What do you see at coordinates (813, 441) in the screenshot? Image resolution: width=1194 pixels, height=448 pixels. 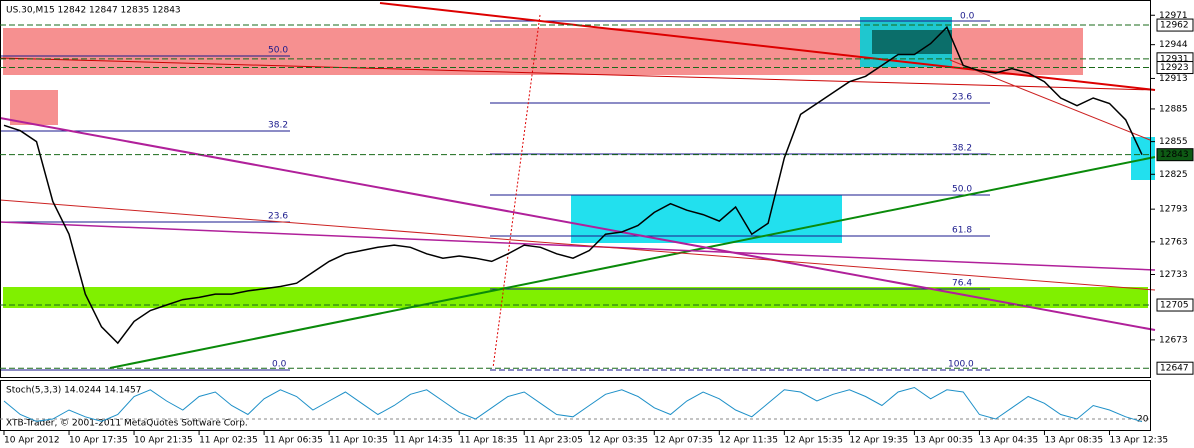 I see `x-tick-label: 12 Apr 15:35` at bounding box center [813, 441].